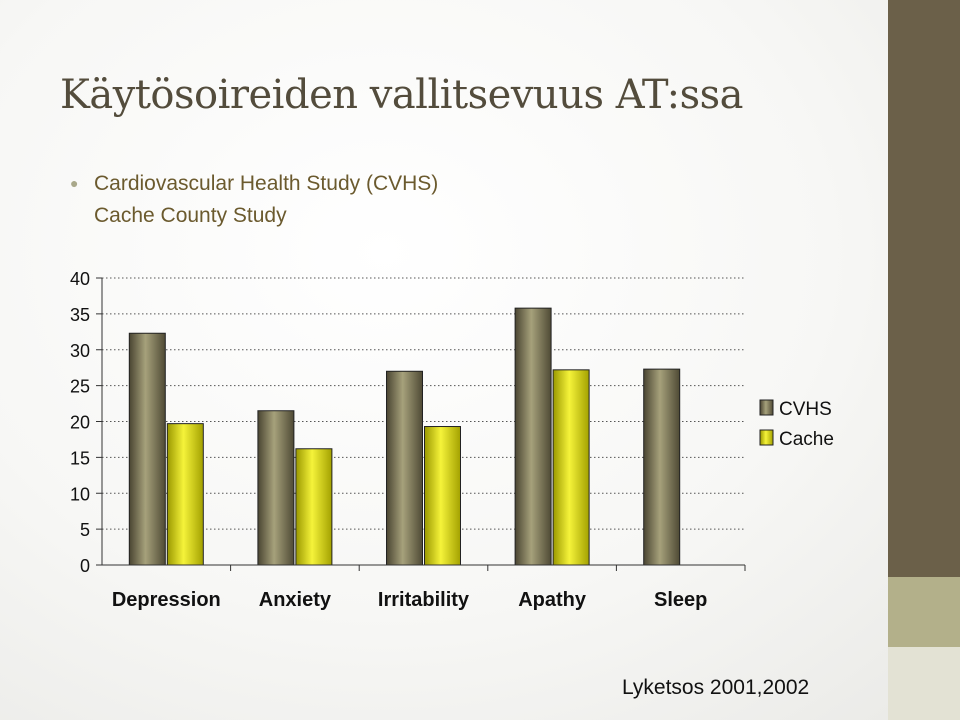  I want to click on x-tick-label: Anxiety, so click(295, 600).